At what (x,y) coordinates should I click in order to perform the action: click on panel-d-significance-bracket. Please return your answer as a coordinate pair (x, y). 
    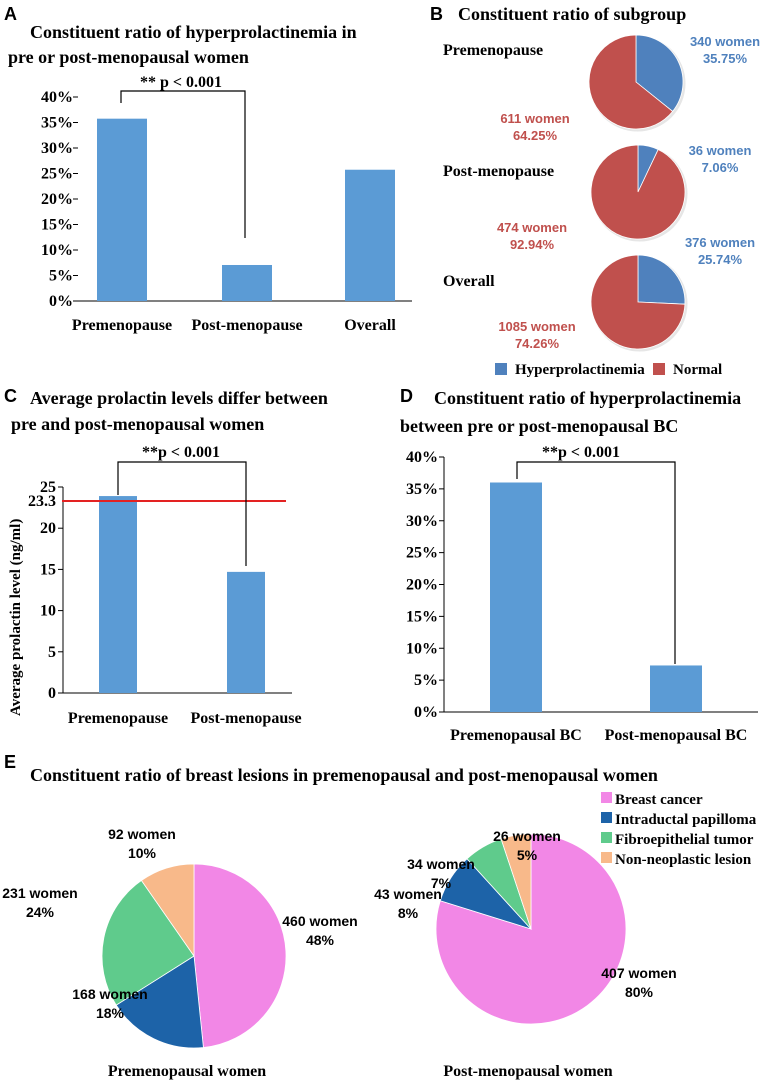
    Looking at the image, I should click on (596, 562).